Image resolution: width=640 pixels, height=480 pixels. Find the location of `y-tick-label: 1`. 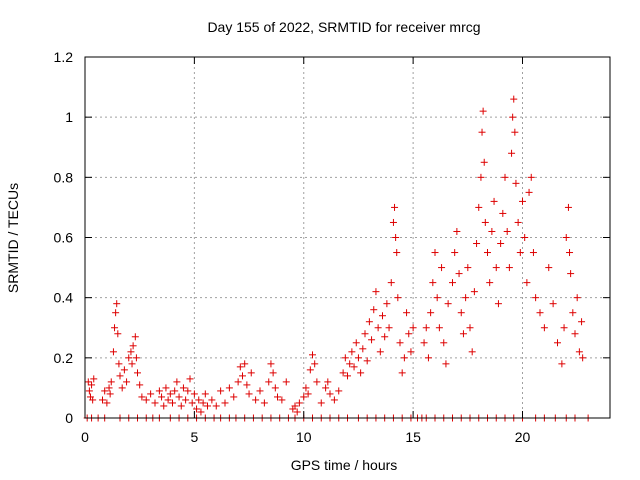

y-tick-label: 1 is located at coordinates (69, 117).